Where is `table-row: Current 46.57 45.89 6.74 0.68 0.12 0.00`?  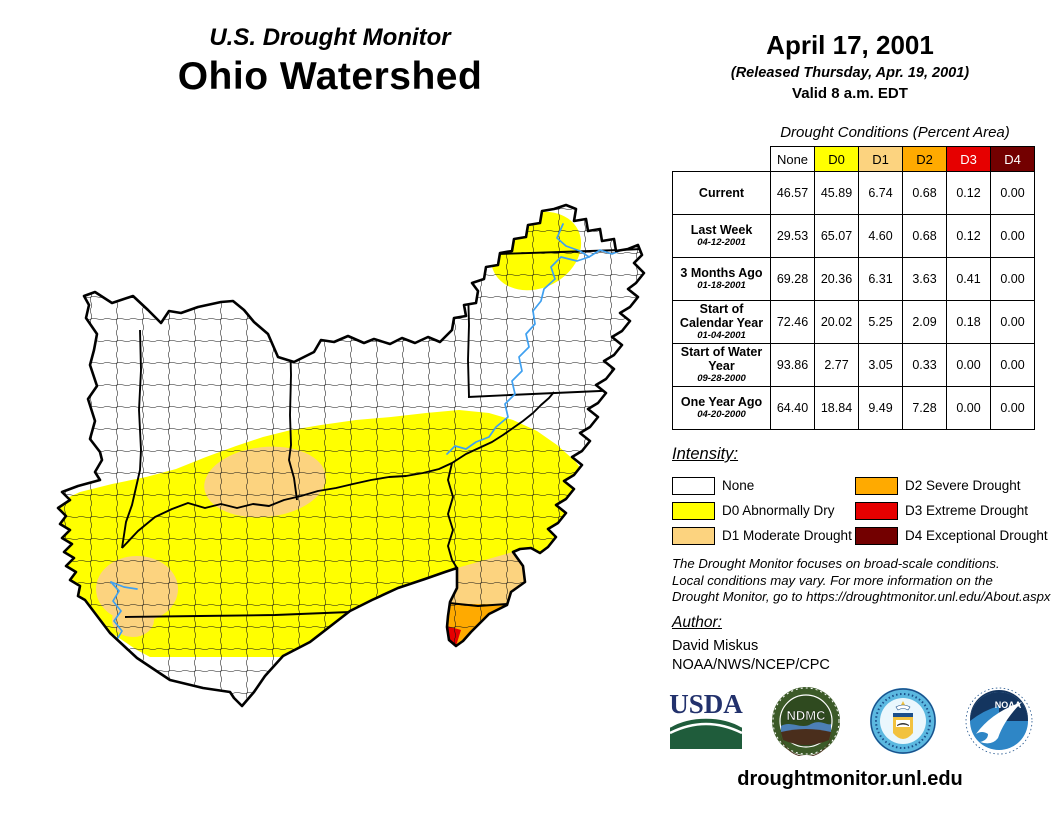 table-row: Current 46.57 45.89 6.74 0.68 0.12 0.00 is located at coordinates (853, 193).